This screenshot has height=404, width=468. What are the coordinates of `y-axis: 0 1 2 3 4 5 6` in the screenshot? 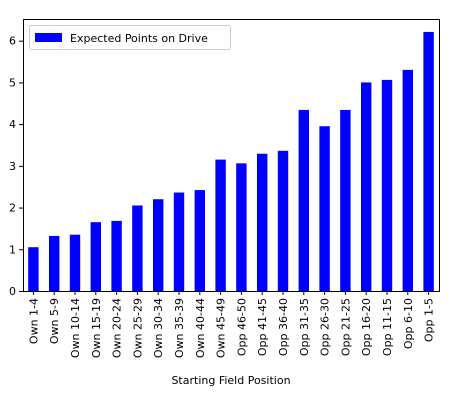 It's located at (16, 166).